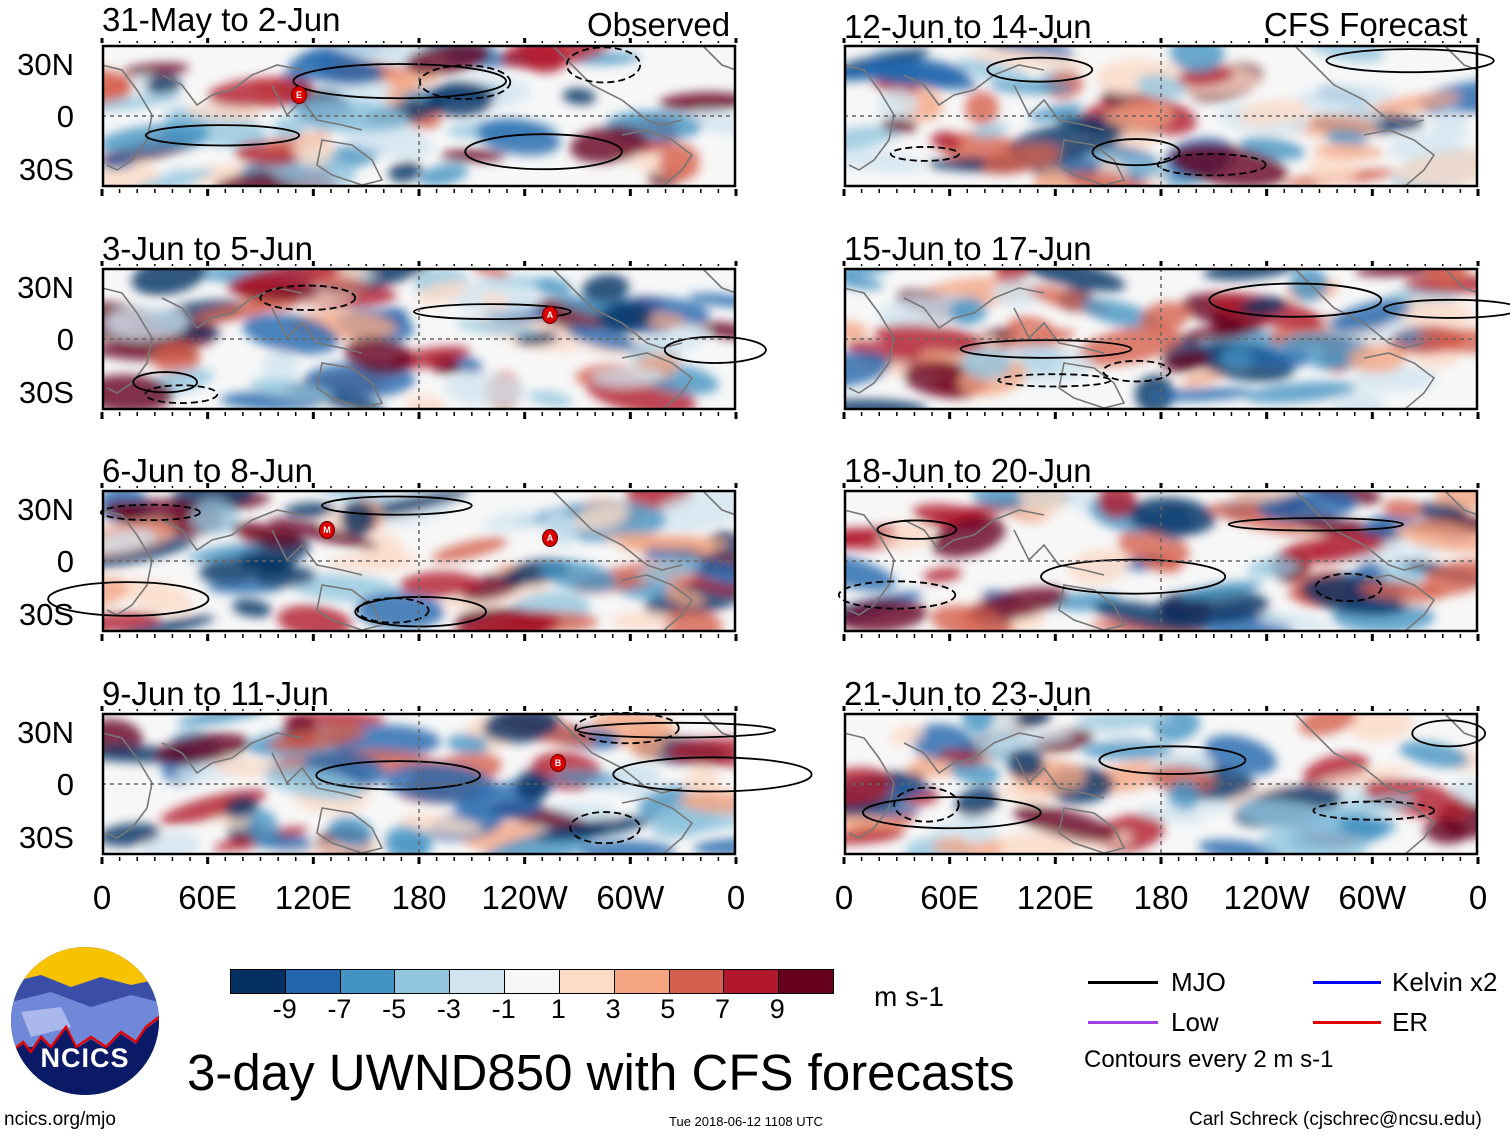  I want to click on legend-er: ER, so click(1410, 1022).